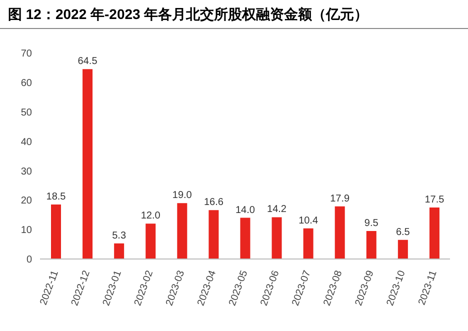  What do you see at coordinates (88, 62) in the screenshot?
I see `data-label: 64.5` at bounding box center [88, 62].